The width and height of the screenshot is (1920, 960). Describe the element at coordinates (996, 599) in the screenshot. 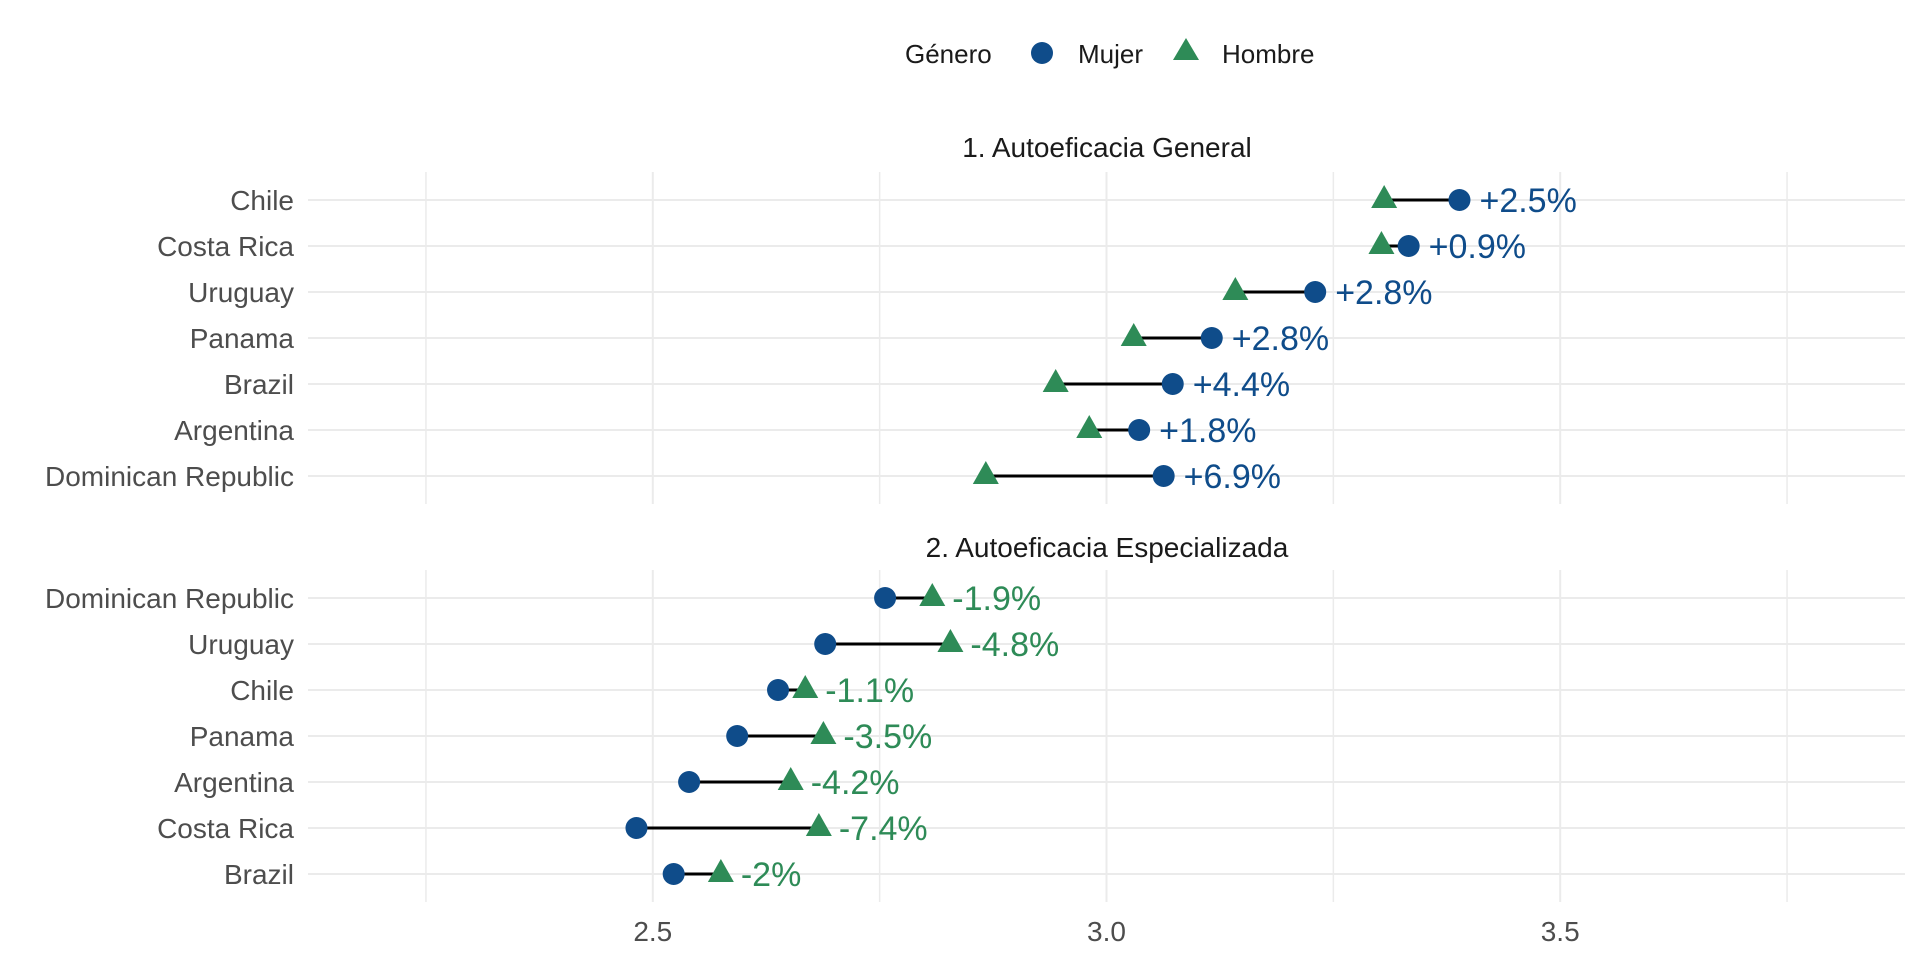

I see `difference-label: -1.9%` at that location.